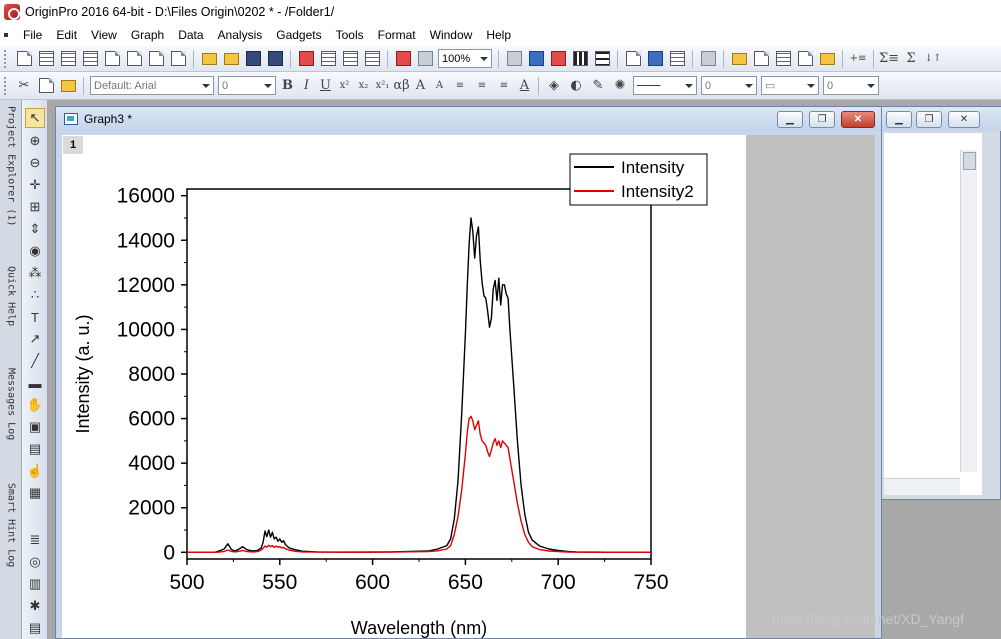 The image size is (1001, 639). What do you see at coordinates (620, 86) in the screenshot?
I see `symbol-button: ✺` at bounding box center [620, 86].